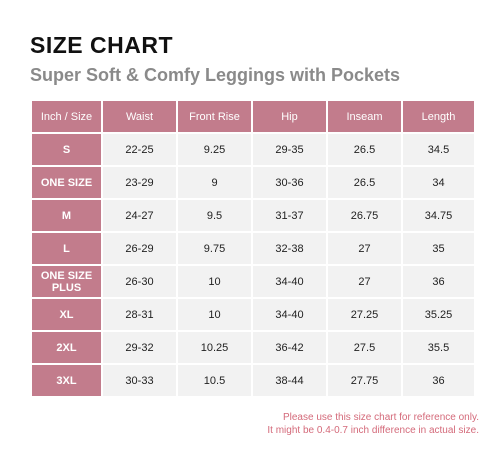 This screenshot has width=500, height=474. Describe the element at coordinates (139, 314) in the screenshot. I see `waist-value: 28-31` at that location.